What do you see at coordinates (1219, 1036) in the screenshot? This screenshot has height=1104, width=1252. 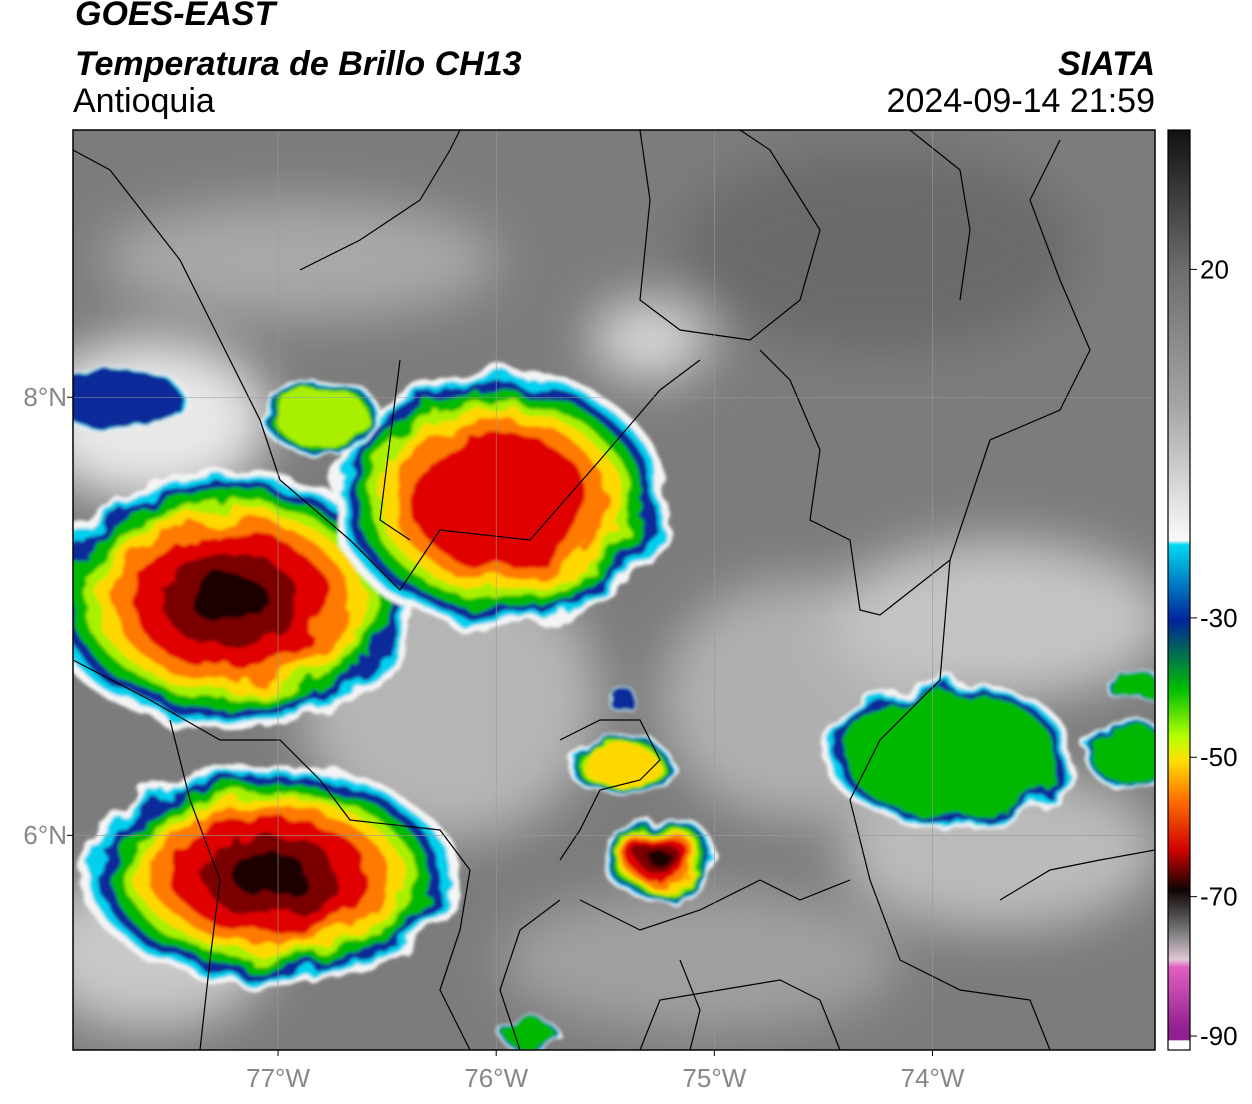 I see `colorbar-tick-label: -90` at bounding box center [1219, 1036].